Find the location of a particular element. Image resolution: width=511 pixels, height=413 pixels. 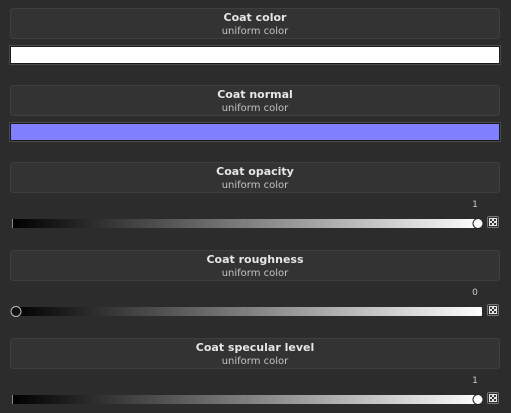

channel-header-coat-specular-level: Coat specular level uniform color is located at coordinates (255, 353).